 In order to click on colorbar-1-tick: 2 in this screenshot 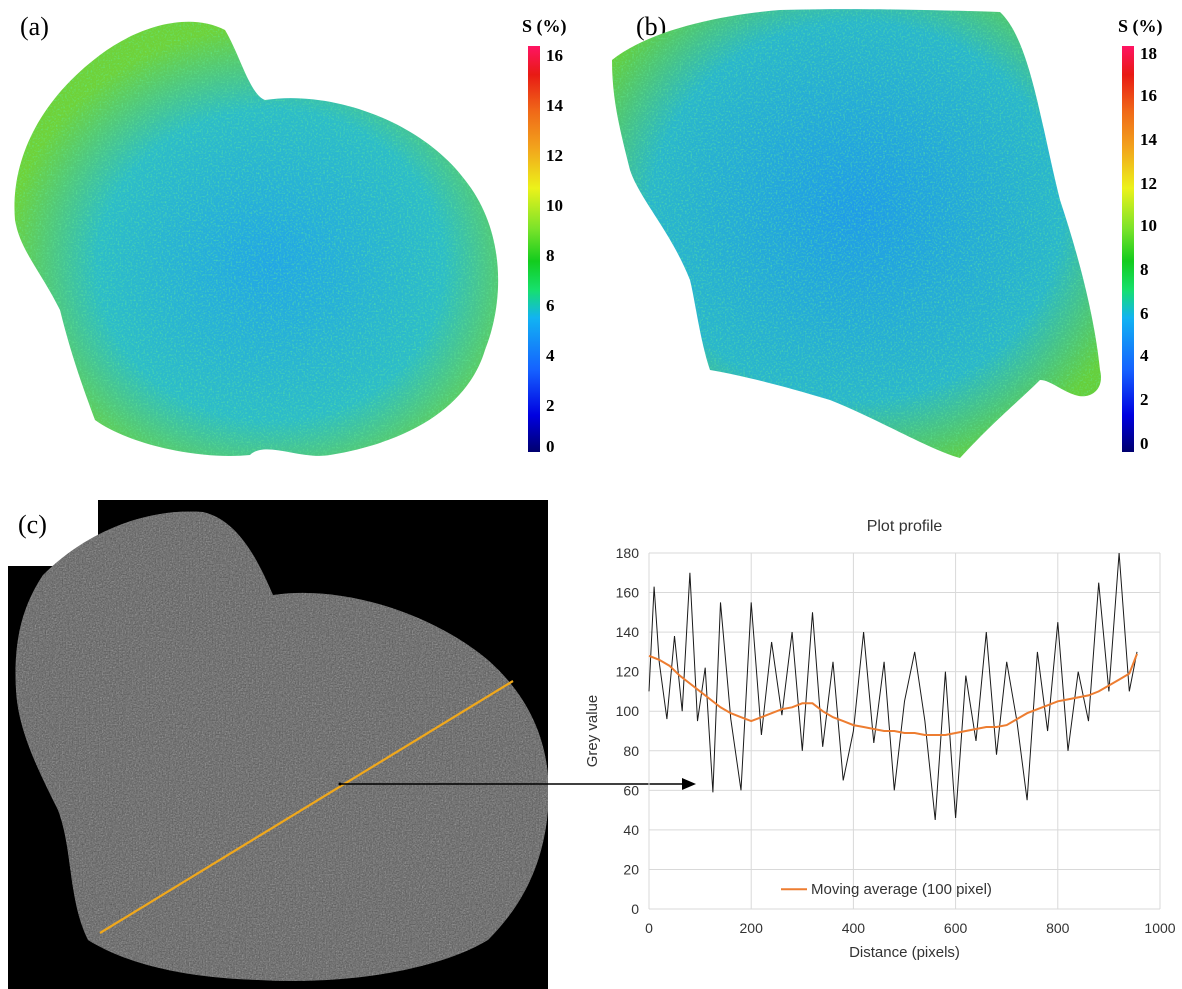, I will do `click(550, 405)`.